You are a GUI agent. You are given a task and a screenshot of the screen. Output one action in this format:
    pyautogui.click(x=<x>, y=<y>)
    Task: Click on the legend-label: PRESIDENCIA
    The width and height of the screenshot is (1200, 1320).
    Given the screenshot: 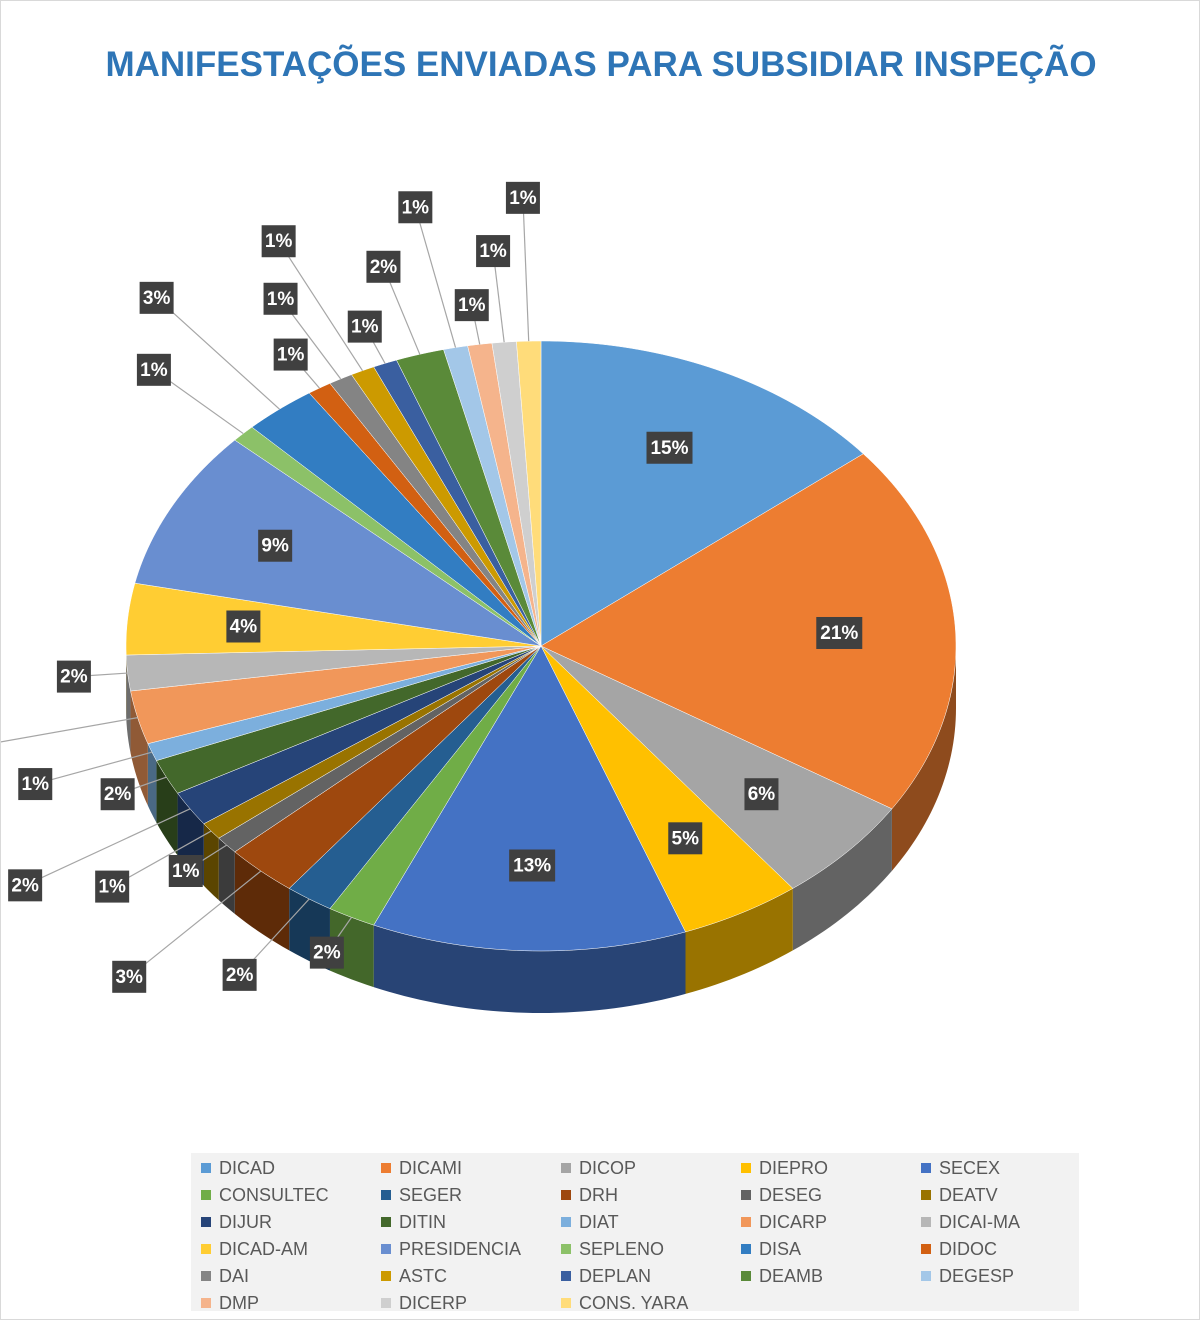 What is the action you would take?
    pyautogui.click(x=460, y=1249)
    